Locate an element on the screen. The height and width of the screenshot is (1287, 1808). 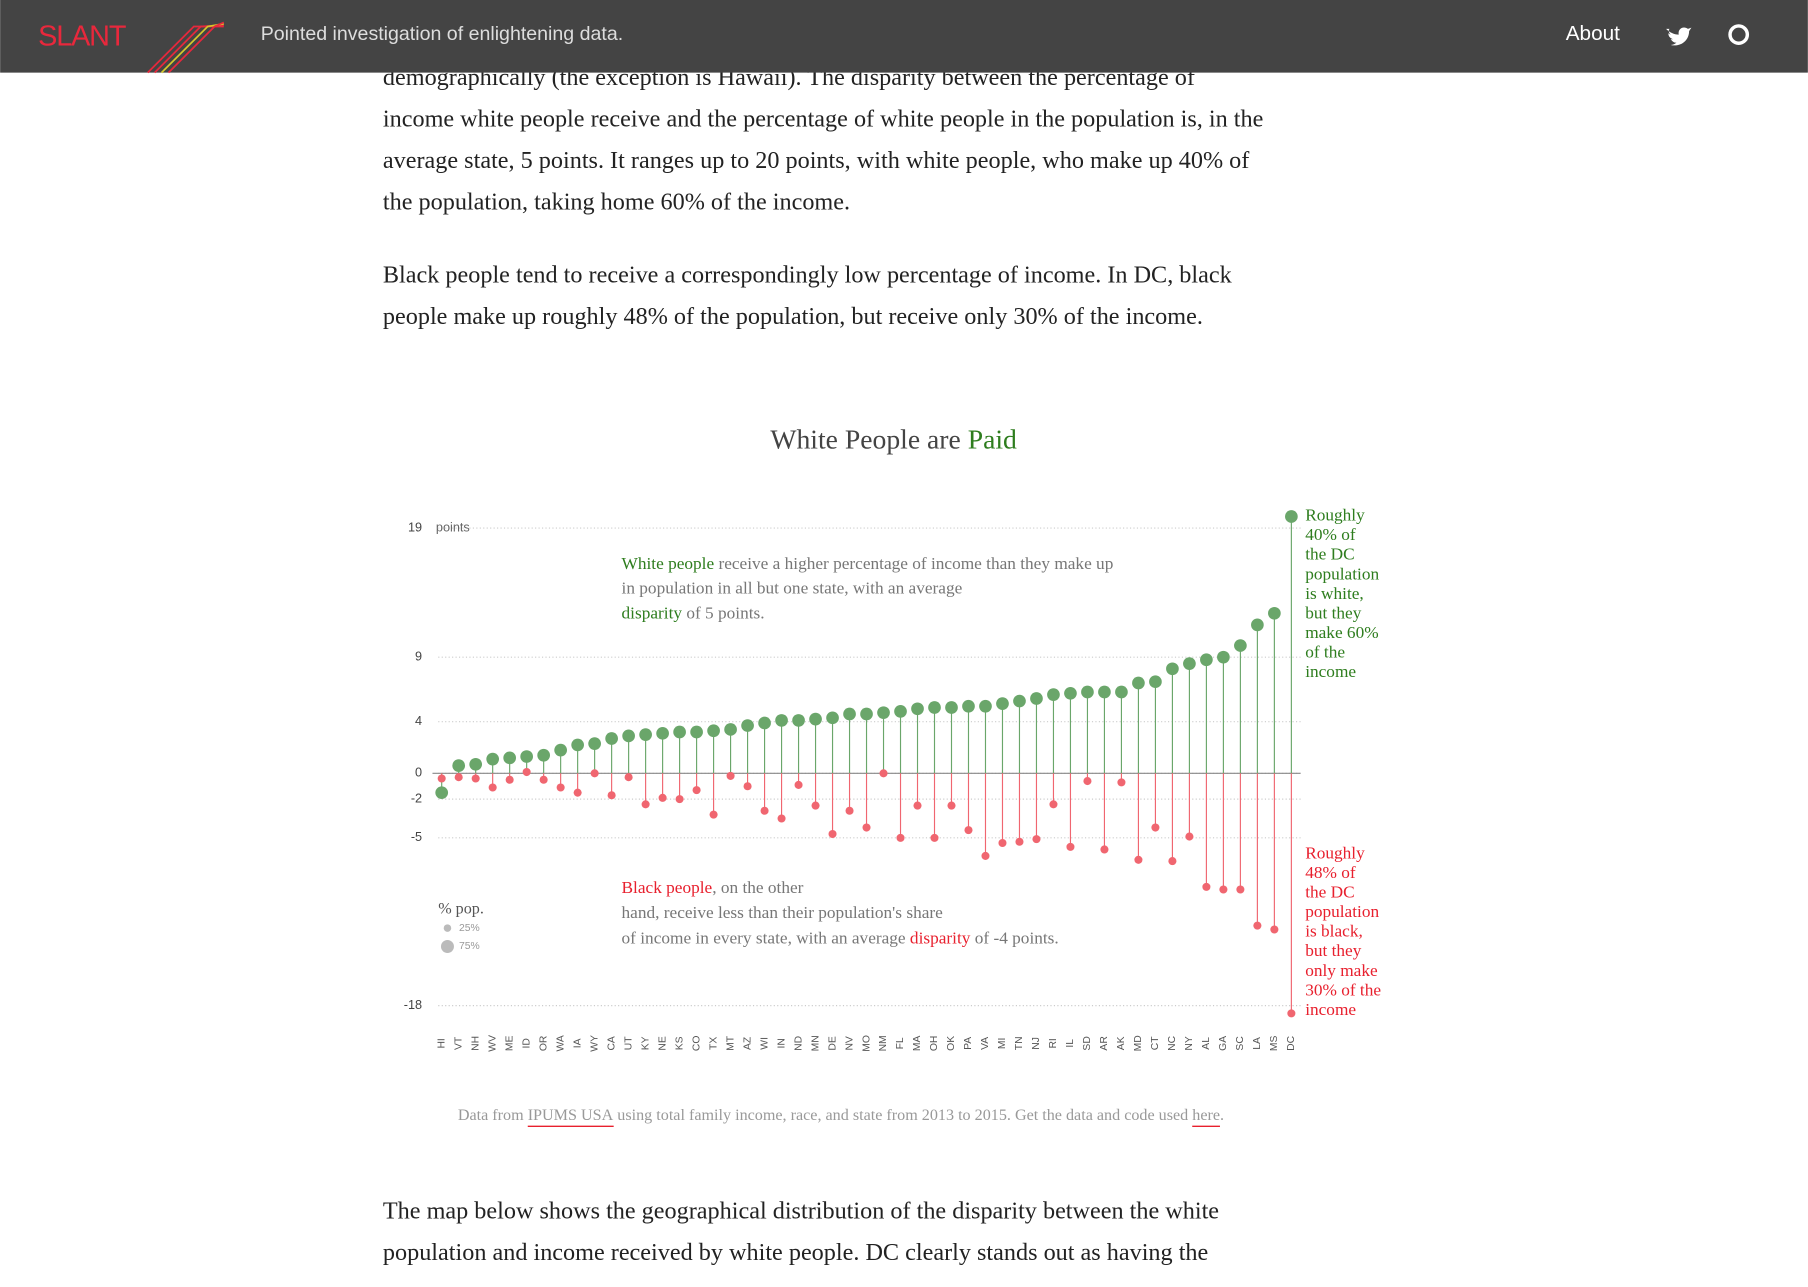
x-tick-label: AK is located at coordinates (1121, 1043).